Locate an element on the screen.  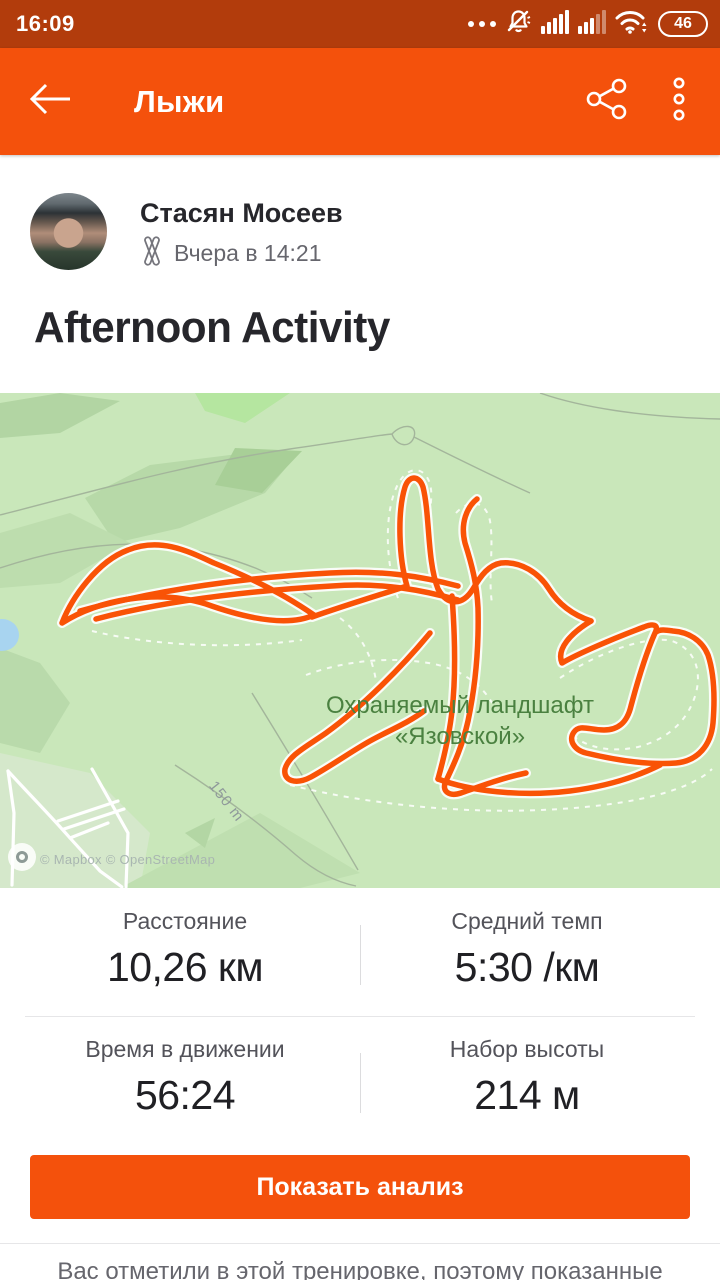
activity-title: Afternoon Activity is located at coordinates (212, 327).